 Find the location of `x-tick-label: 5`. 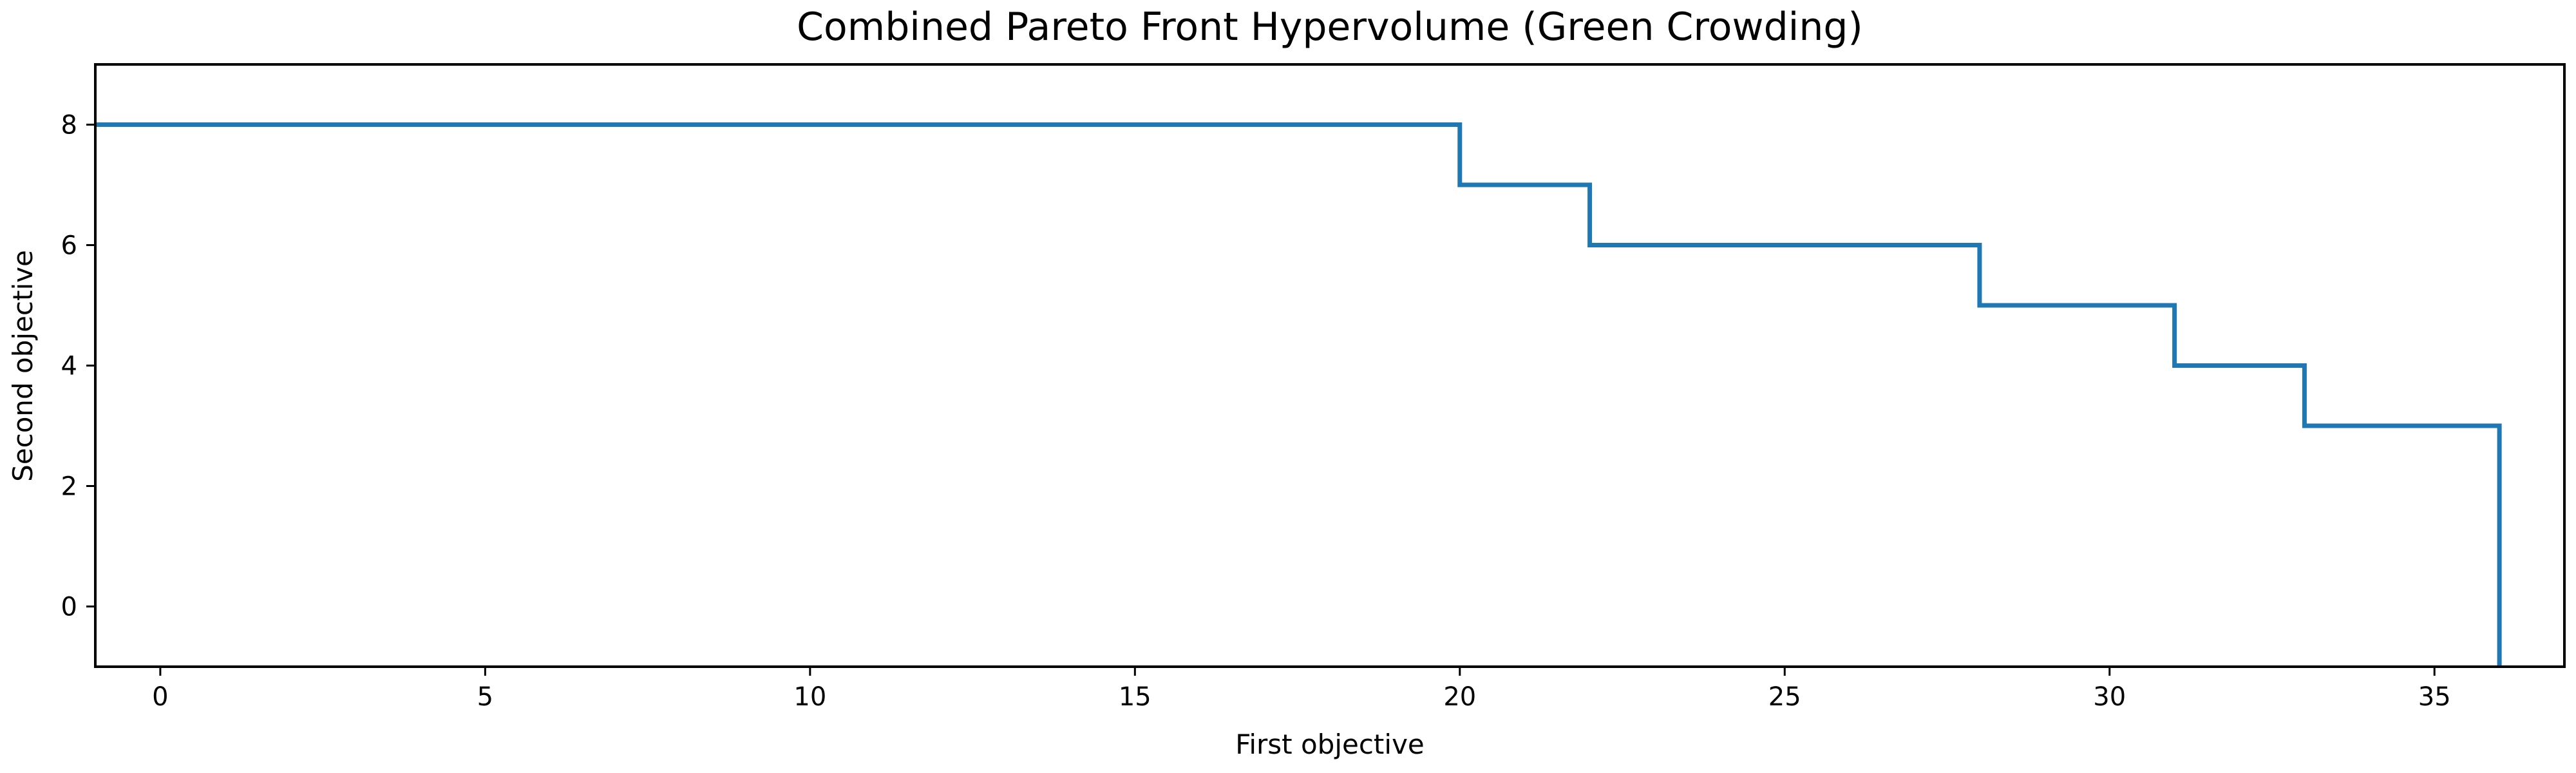

x-tick-label: 5 is located at coordinates (485, 697).